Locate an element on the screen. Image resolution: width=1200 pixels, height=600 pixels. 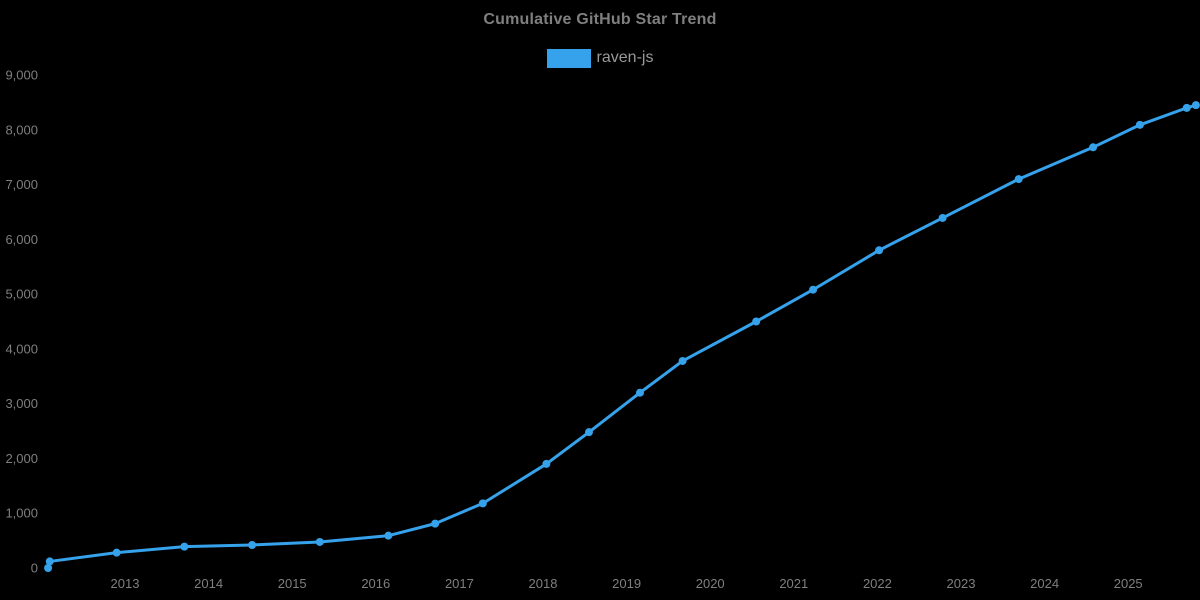
y-axis-tick-label: 5,000 is located at coordinates (21, 294).